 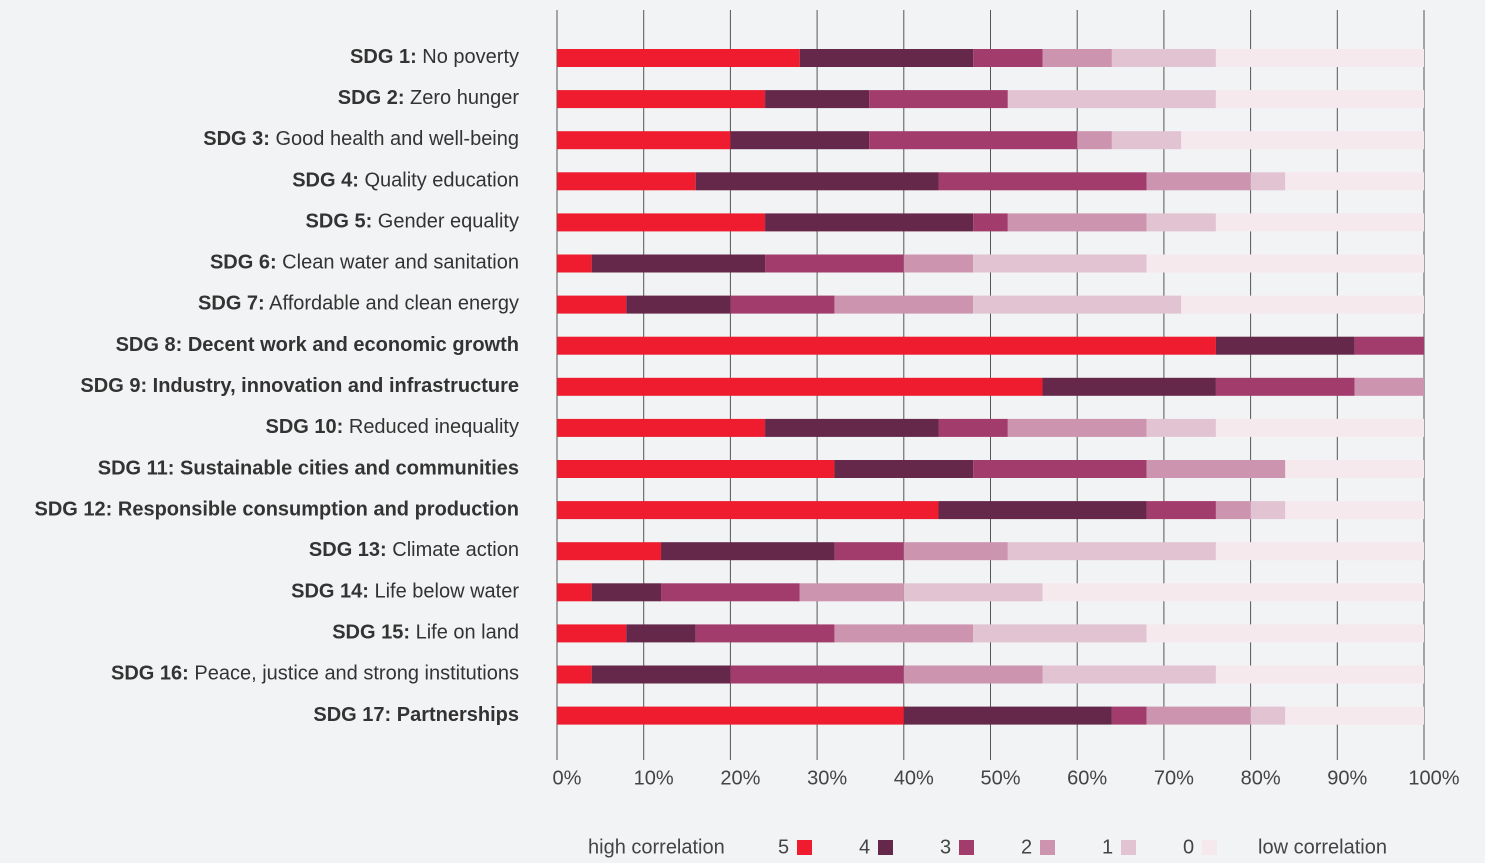 I want to click on x-tick-label: 40%, so click(x=914, y=778).